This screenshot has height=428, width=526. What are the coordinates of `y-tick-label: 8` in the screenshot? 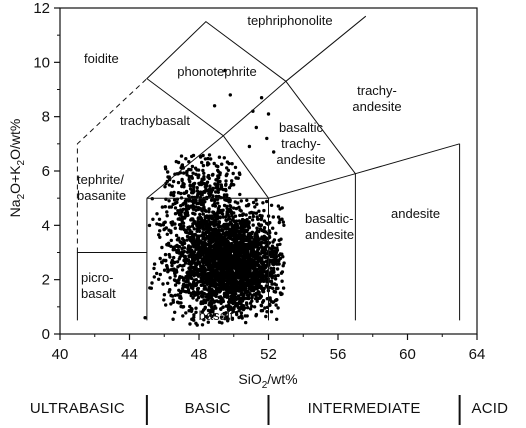 It's located at (46, 117).